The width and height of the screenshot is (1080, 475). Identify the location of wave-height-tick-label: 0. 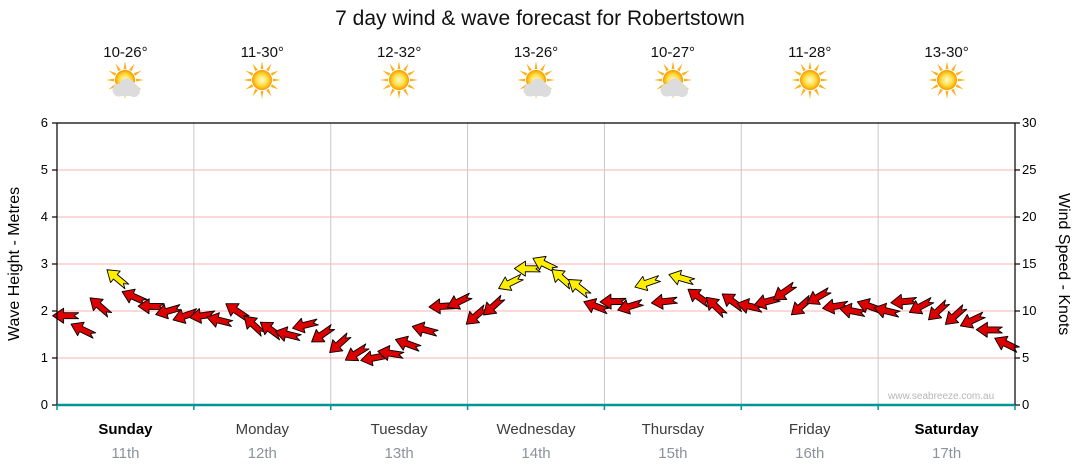
(44, 404).